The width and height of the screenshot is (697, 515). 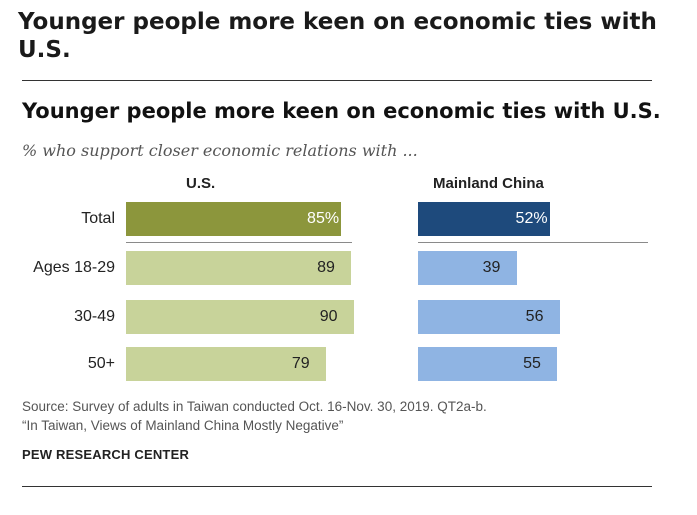 What do you see at coordinates (98, 218) in the screenshot?
I see `row-label: Total` at bounding box center [98, 218].